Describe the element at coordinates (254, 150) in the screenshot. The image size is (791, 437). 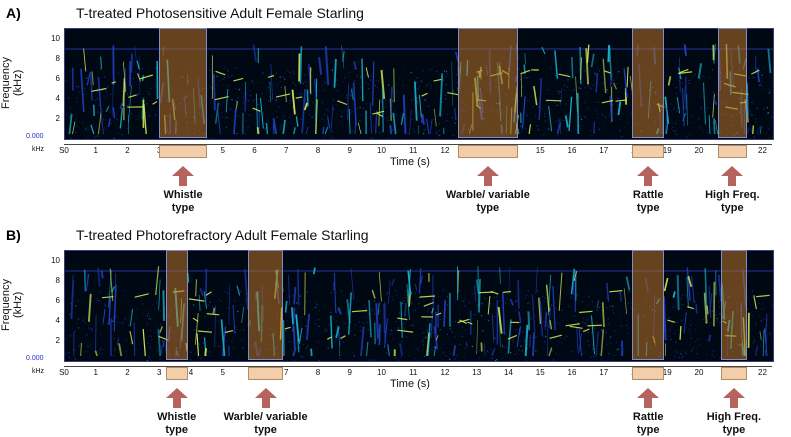
I see `x-tick-label: 6` at that location.